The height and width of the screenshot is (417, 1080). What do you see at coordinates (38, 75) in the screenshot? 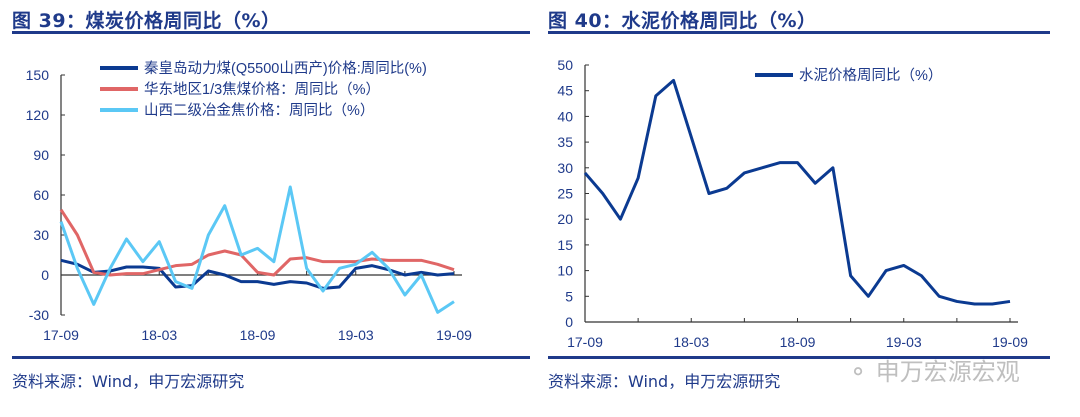
I see `y-tick-label: 150` at bounding box center [38, 75].